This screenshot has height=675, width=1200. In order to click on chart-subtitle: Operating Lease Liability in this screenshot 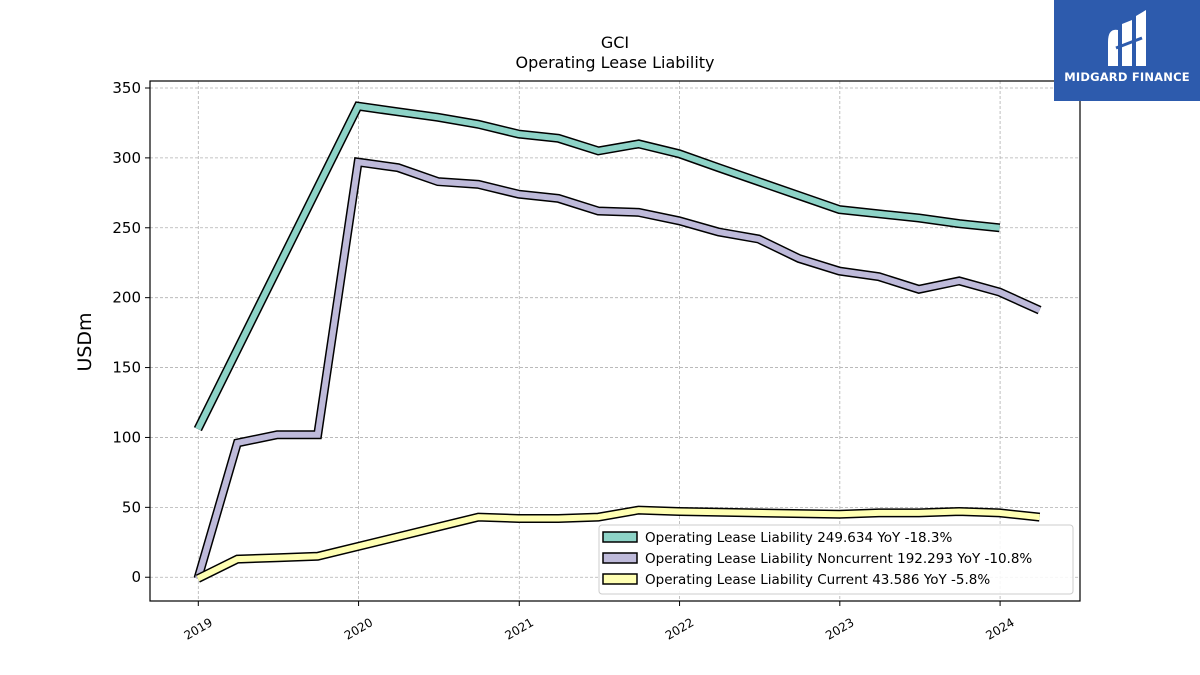, I will do `click(614, 62)`.